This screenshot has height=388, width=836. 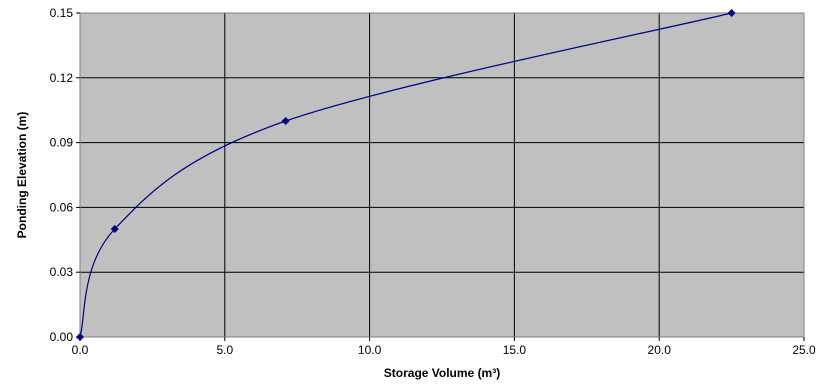 What do you see at coordinates (62, 13) in the screenshot?
I see `y-tick-label: 0.15` at bounding box center [62, 13].